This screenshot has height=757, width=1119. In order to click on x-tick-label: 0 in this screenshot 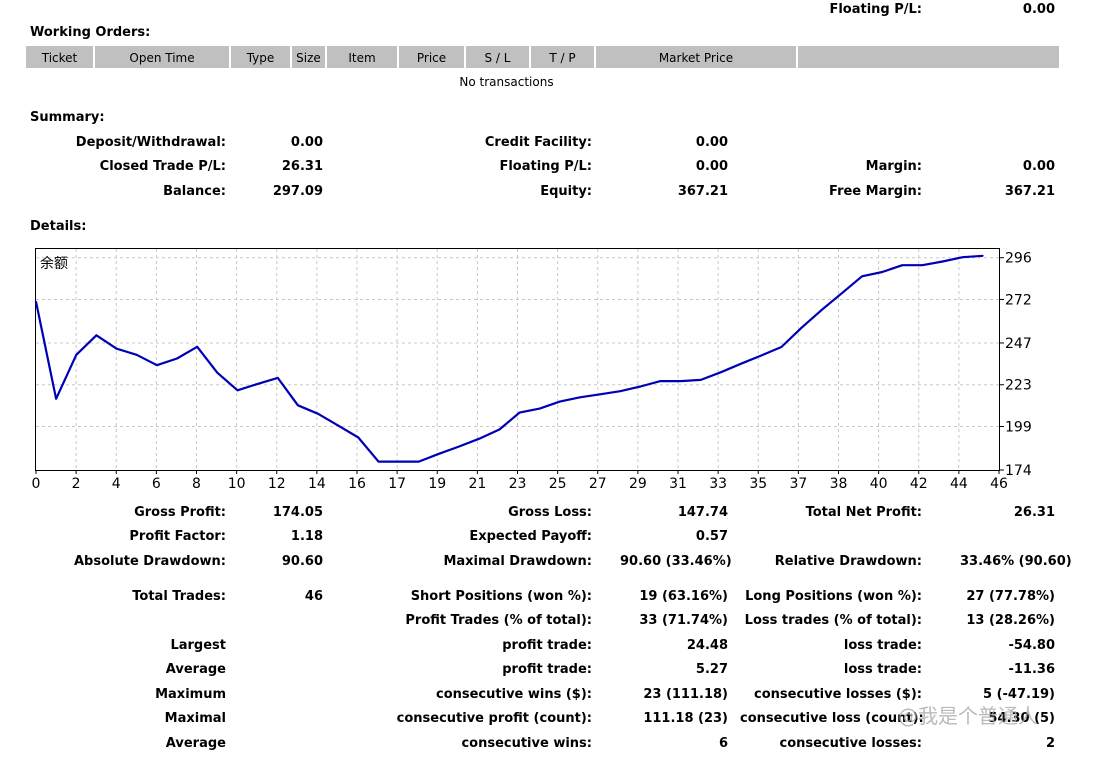, I will do `click(36, 484)`.